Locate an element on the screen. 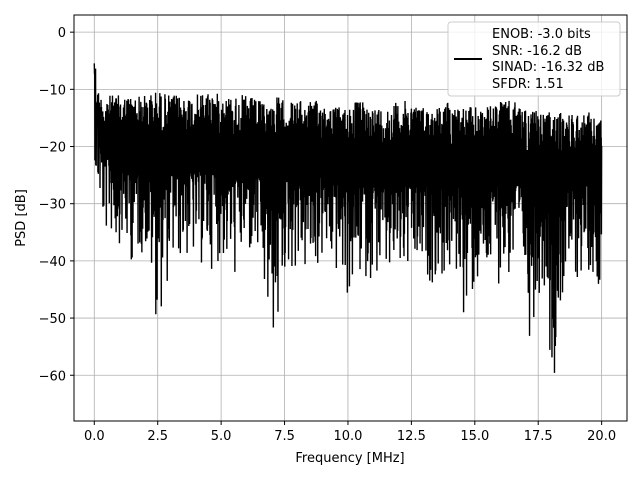  y-tick-label: −20 is located at coordinates (52, 148).